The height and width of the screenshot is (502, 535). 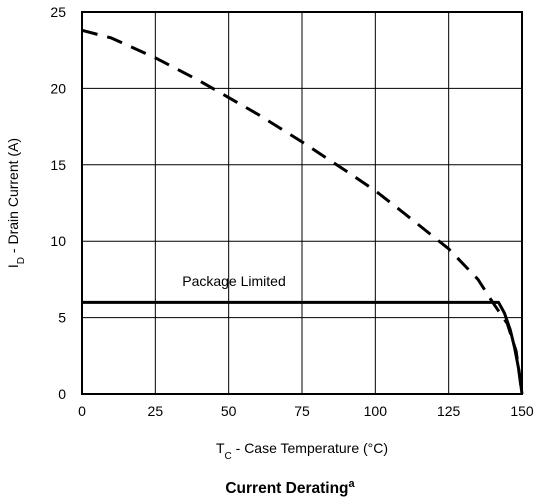 I want to click on y-tick-label-15: 15, so click(x=58, y=165).